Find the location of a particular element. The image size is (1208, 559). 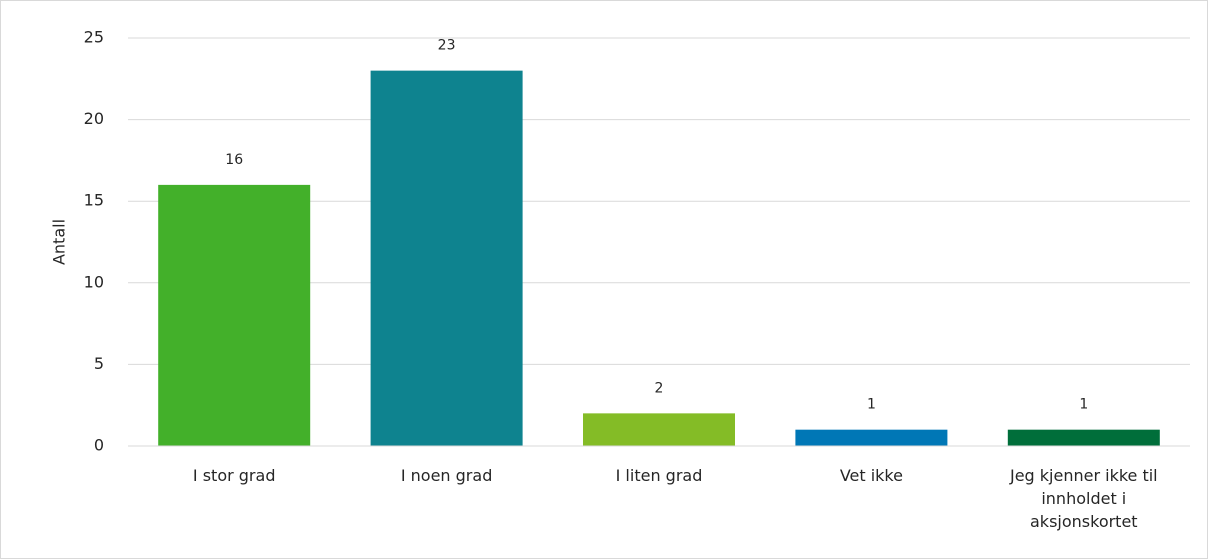

y-tick-label: 20 is located at coordinates (94, 118).